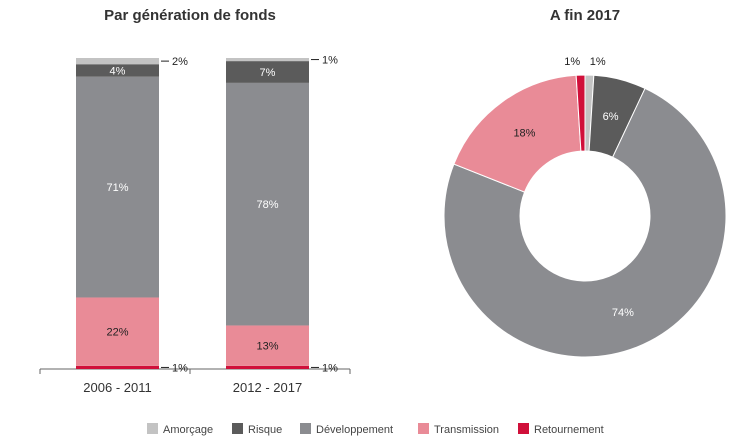 The image size is (741, 447). What do you see at coordinates (265, 430) in the screenshot?
I see `legend-label: Risque` at bounding box center [265, 430].